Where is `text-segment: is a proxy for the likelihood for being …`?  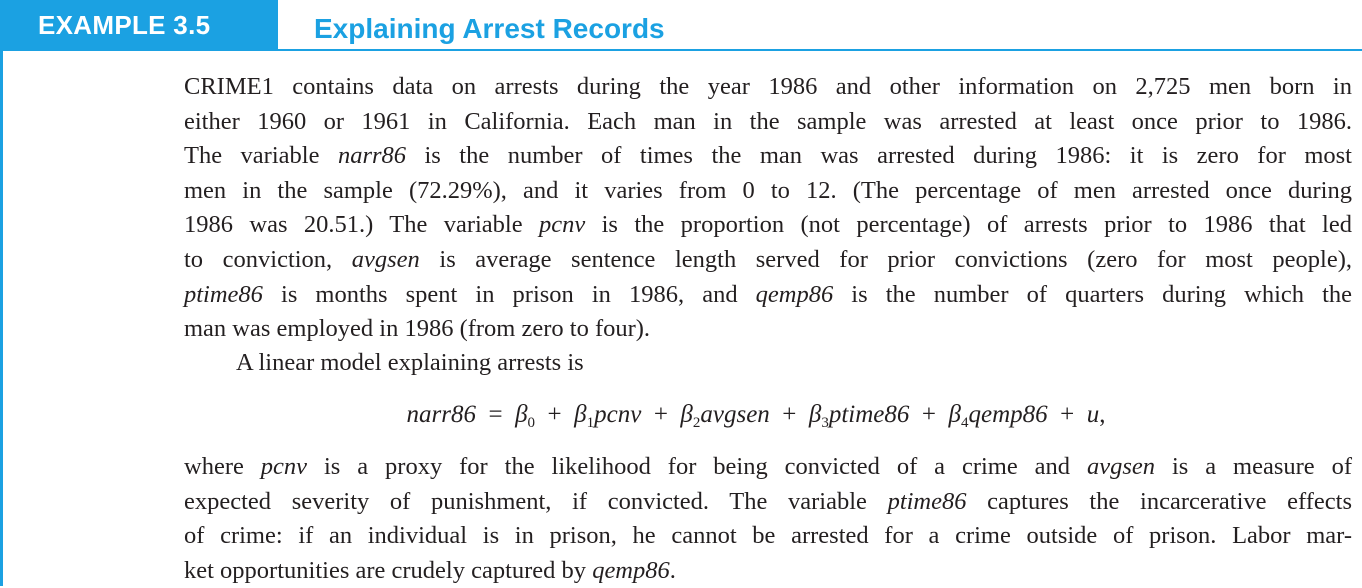 text-segment: is a proxy for the likelihood for being … is located at coordinates (697, 466).